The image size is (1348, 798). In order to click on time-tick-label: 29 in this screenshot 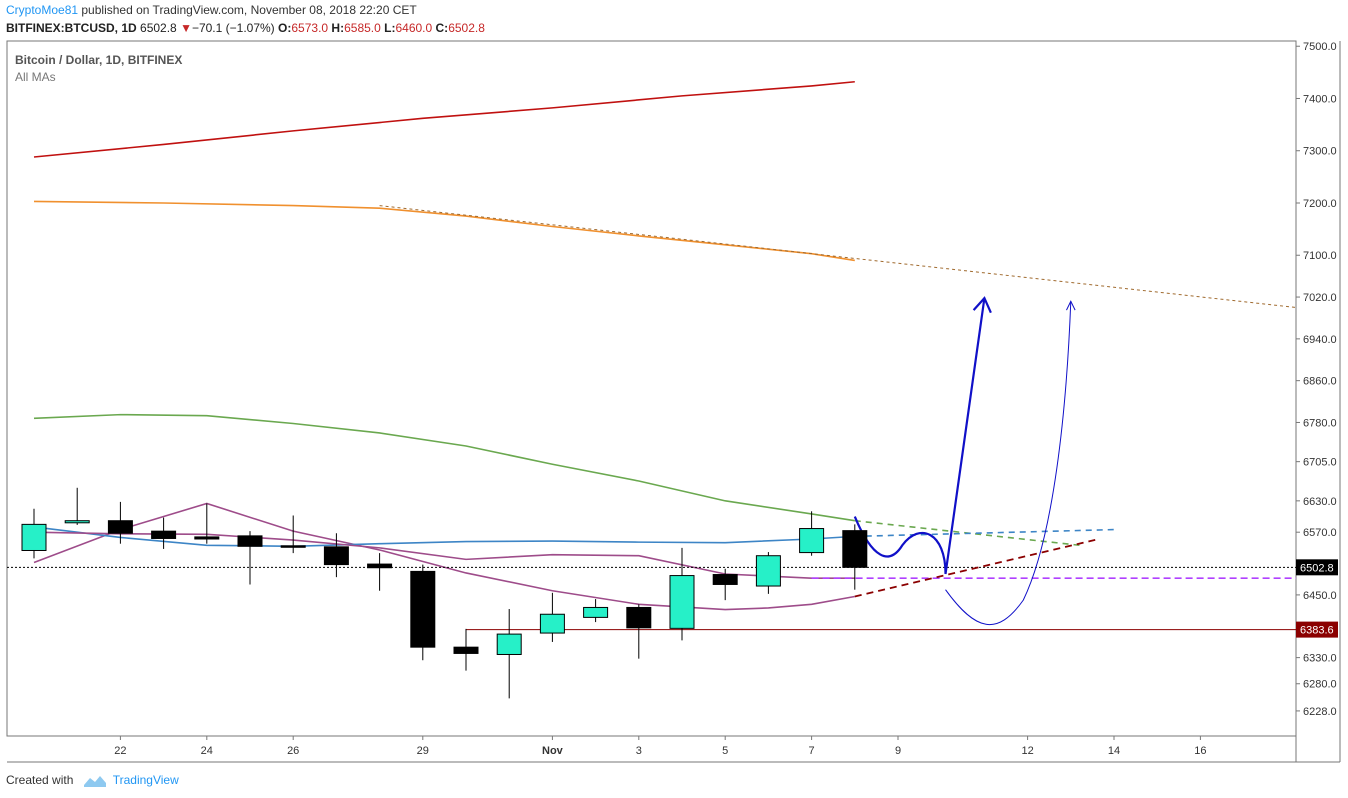, I will do `click(423, 751)`.